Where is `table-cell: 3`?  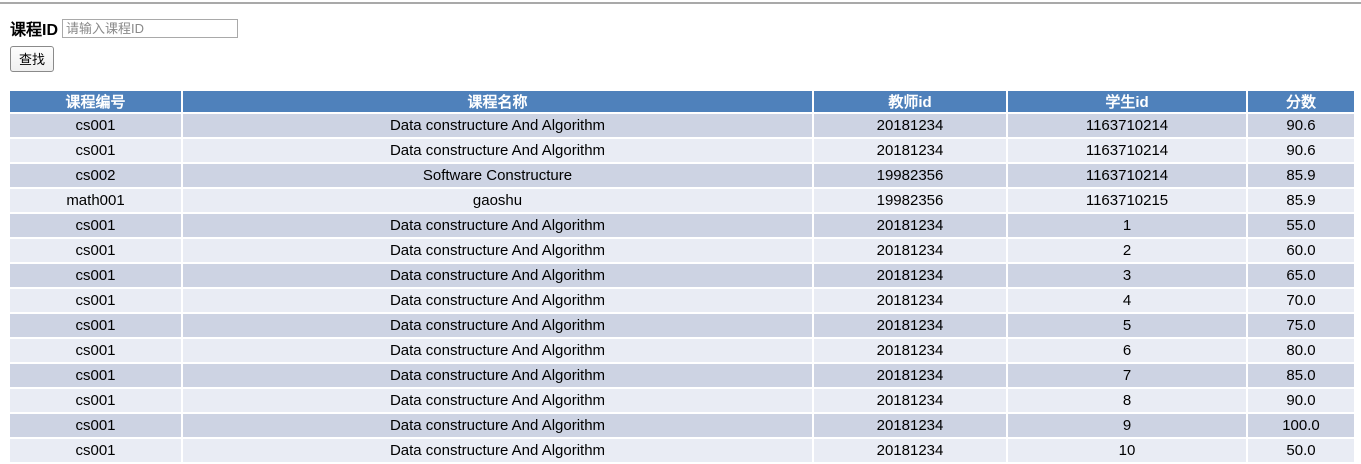
table-cell: 3 is located at coordinates (1127, 275).